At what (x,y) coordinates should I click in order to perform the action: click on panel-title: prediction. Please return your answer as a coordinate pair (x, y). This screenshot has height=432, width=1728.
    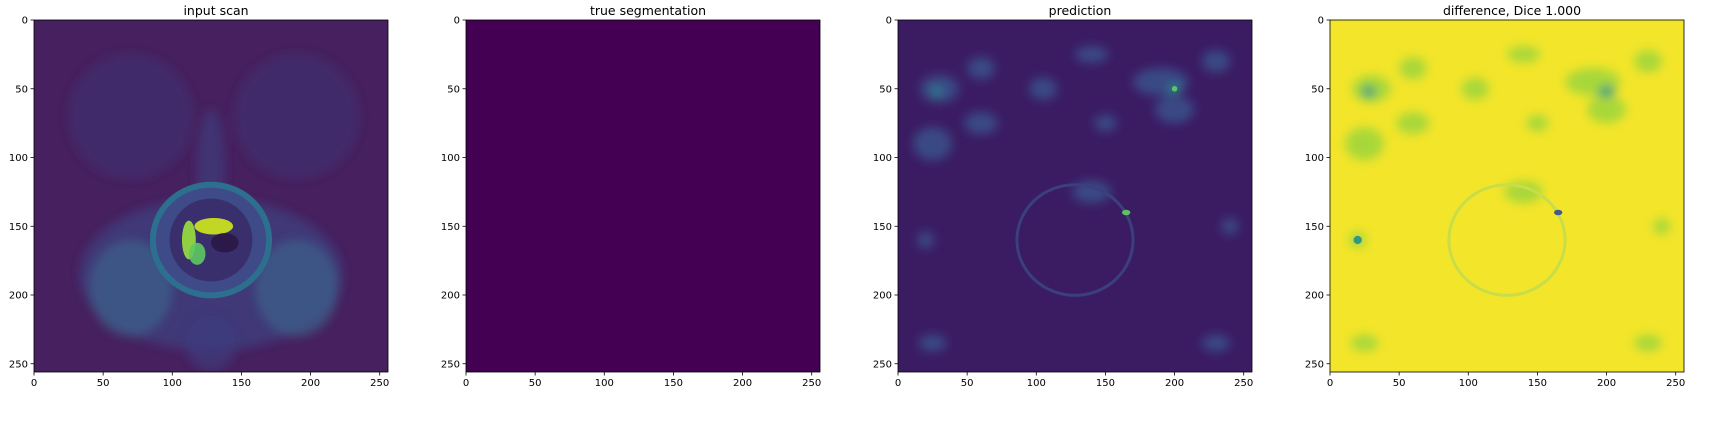
    Looking at the image, I should click on (1080, 10).